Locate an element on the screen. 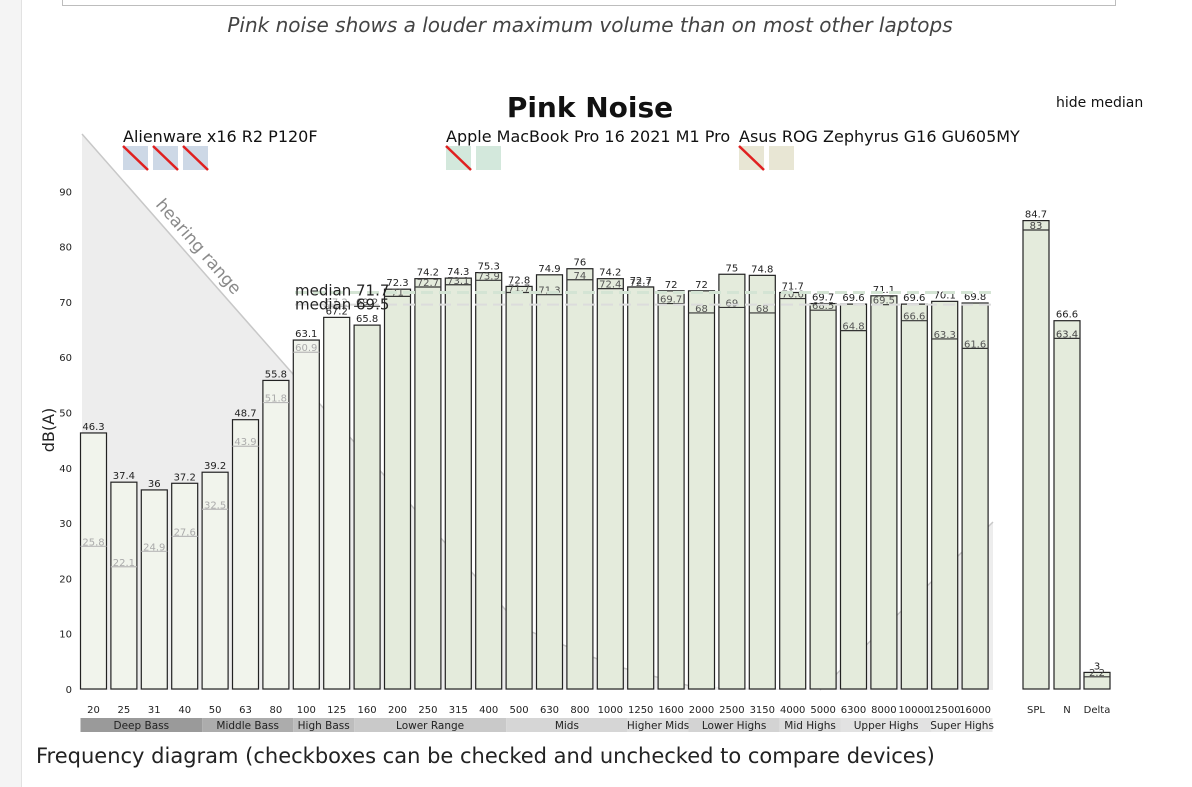 The image size is (1192, 787). y-axis: 0 10 20 30 40 50 60 70 80 90 dB(A) is located at coordinates (55, 441).